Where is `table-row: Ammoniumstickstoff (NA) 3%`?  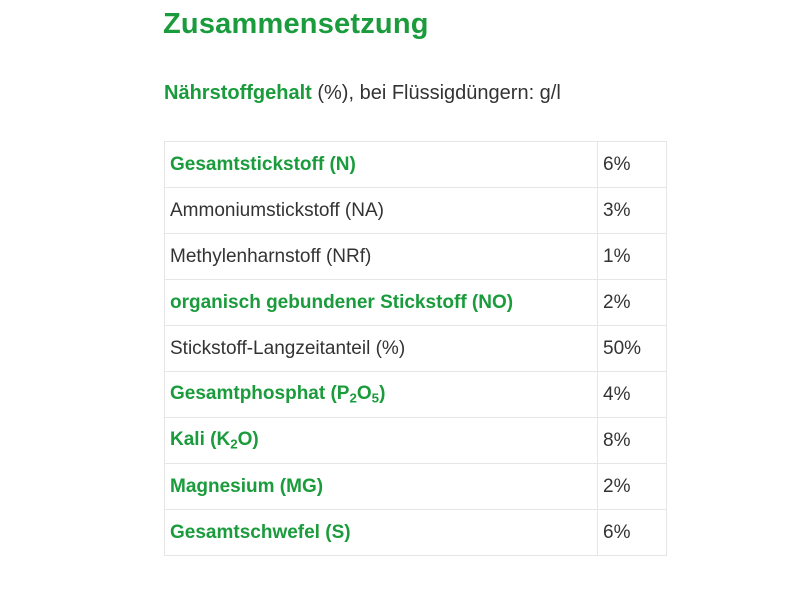
table-row: Ammoniumstickstoff (NA) 3% is located at coordinates (415, 210).